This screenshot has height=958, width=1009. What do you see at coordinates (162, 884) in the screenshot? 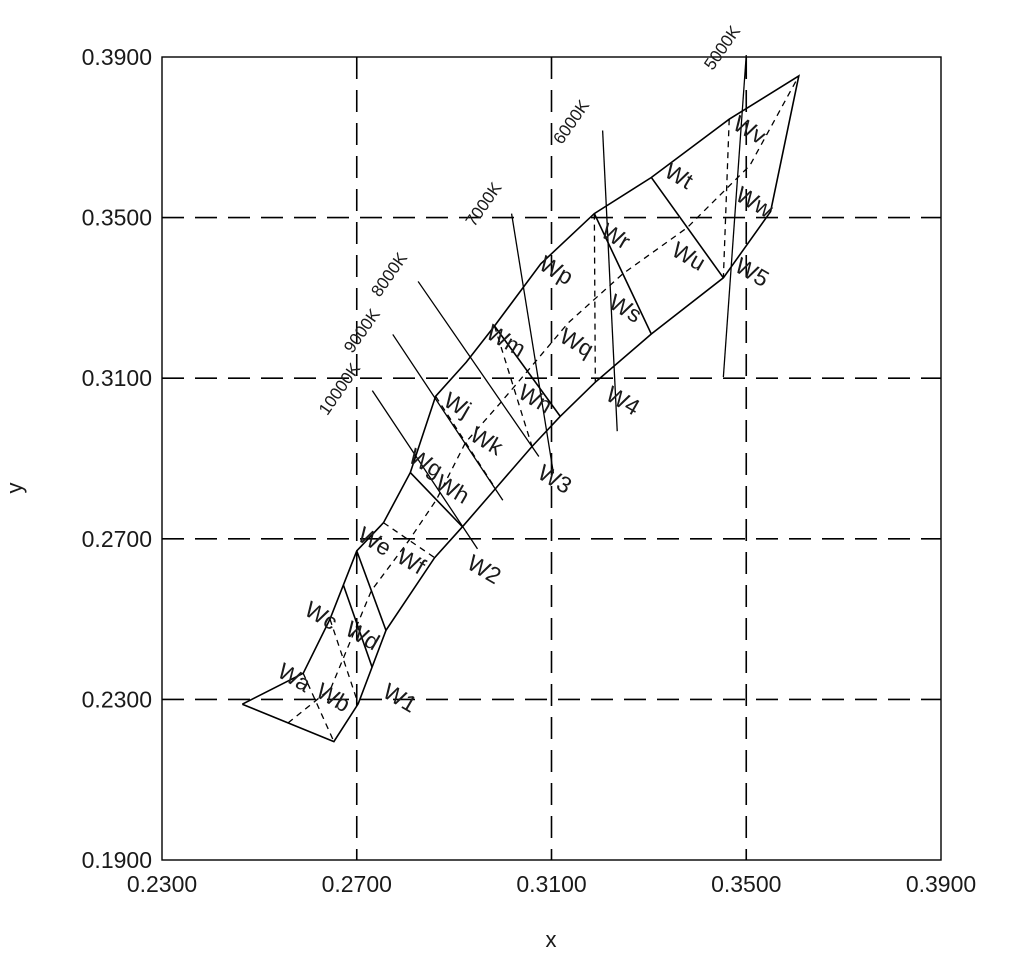
I see `x-tick-label: 0.2300` at bounding box center [162, 884].